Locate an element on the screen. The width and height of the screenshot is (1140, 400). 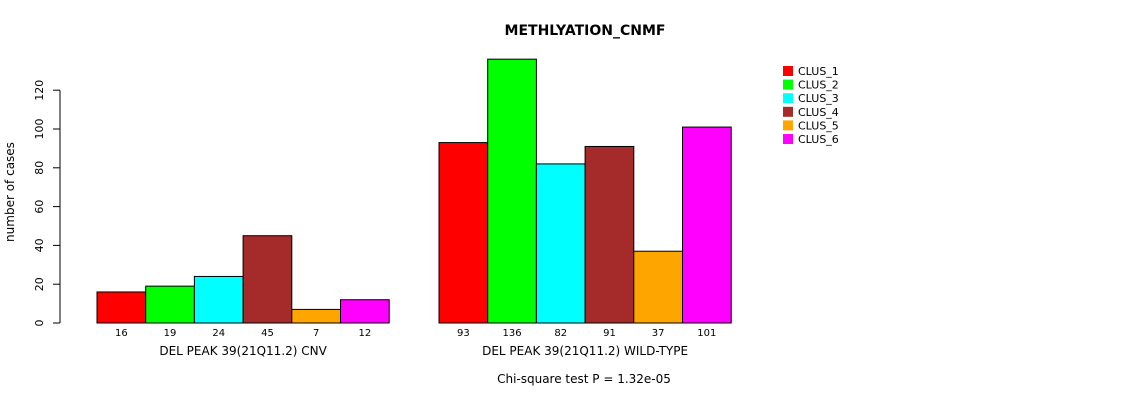
y-tick-label: 80 is located at coordinates (39, 168).